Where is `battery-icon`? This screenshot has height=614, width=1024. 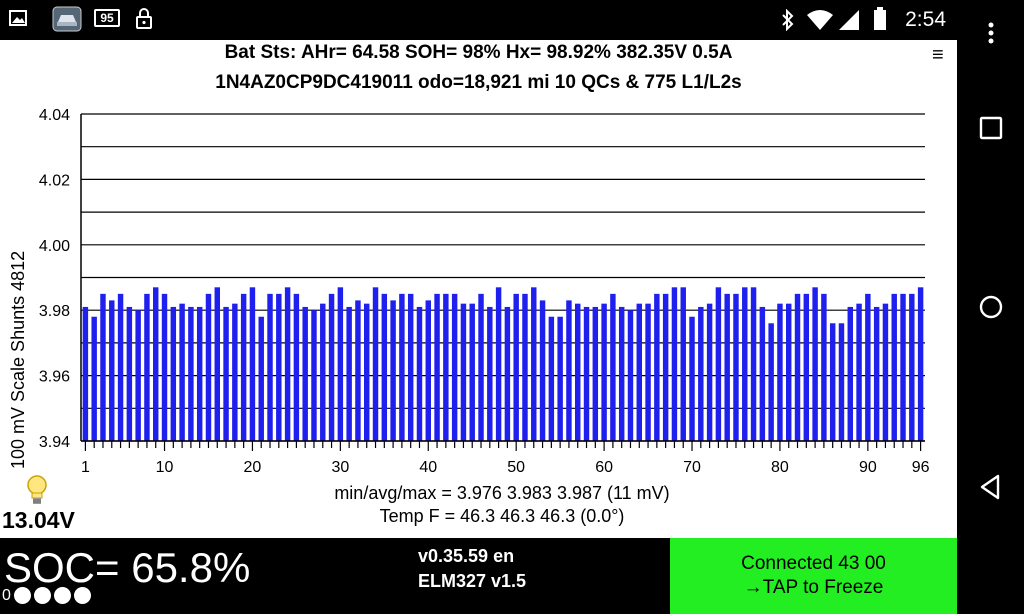 battery-icon is located at coordinates (880, 18).